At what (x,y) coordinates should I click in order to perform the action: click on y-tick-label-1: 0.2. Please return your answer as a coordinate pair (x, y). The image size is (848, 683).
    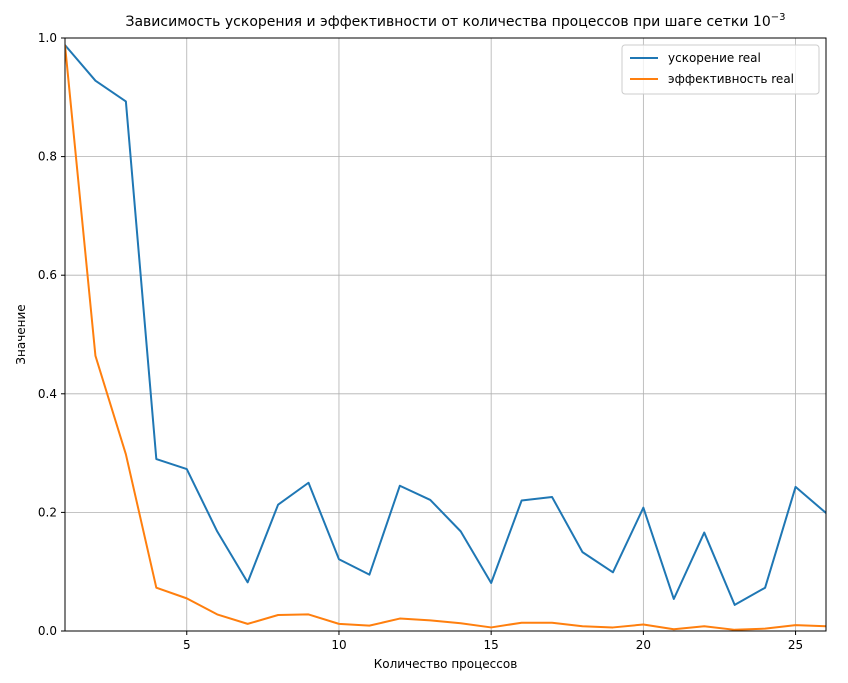
    Looking at the image, I should click on (47, 512).